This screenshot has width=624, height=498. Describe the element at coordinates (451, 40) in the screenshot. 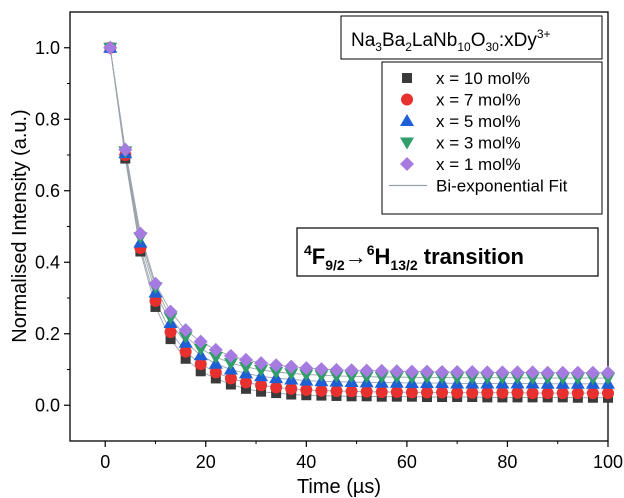

I see `chart-title: Na3Ba2LaNb10O30:xDy3+` at that location.